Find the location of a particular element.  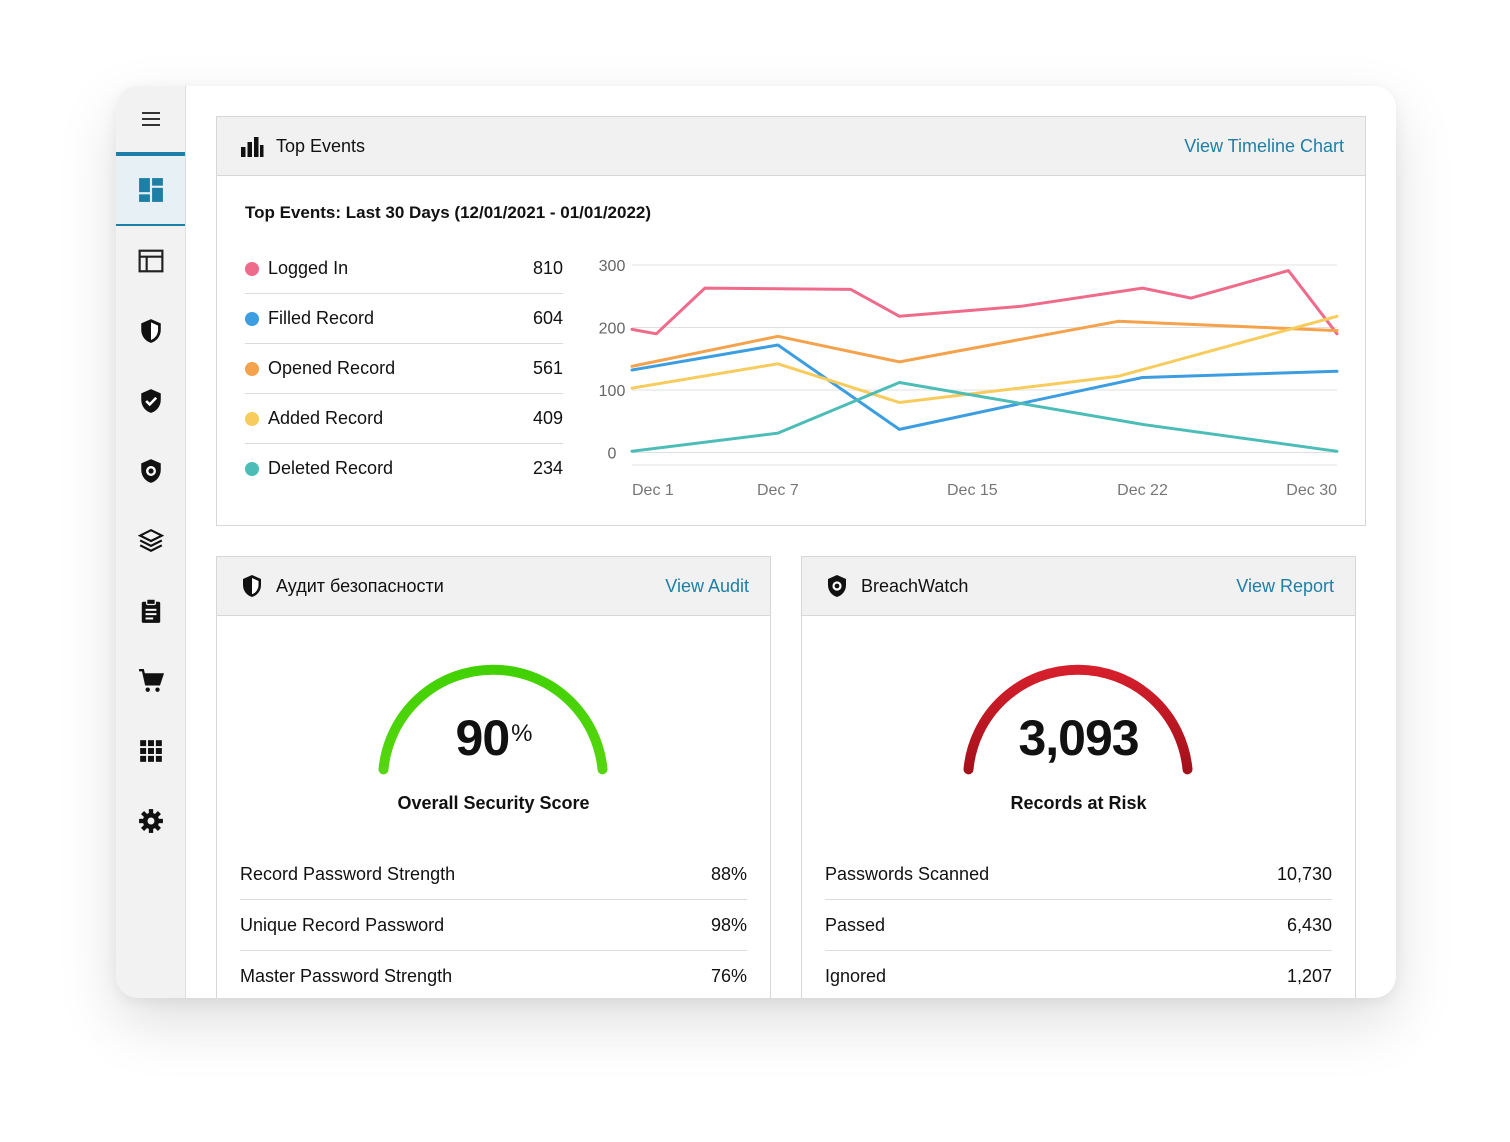

view-report-link: View Report is located at coordinates (1285, 585).